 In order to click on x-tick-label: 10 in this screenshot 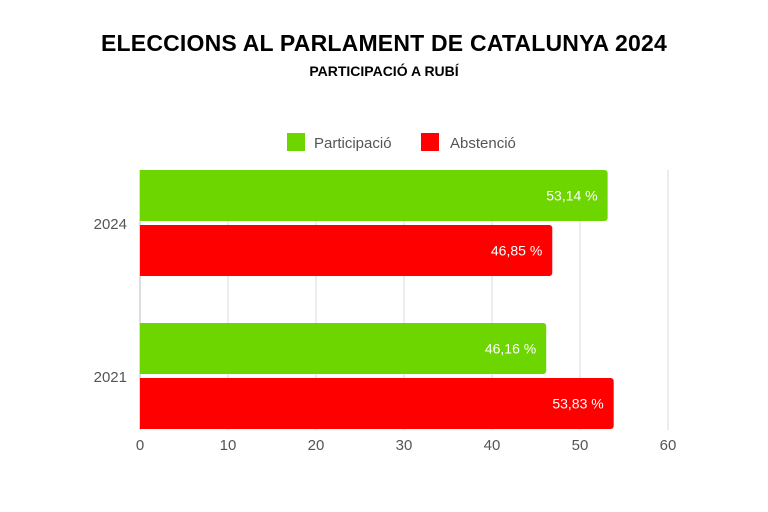, I will do `click(228, 445)`.